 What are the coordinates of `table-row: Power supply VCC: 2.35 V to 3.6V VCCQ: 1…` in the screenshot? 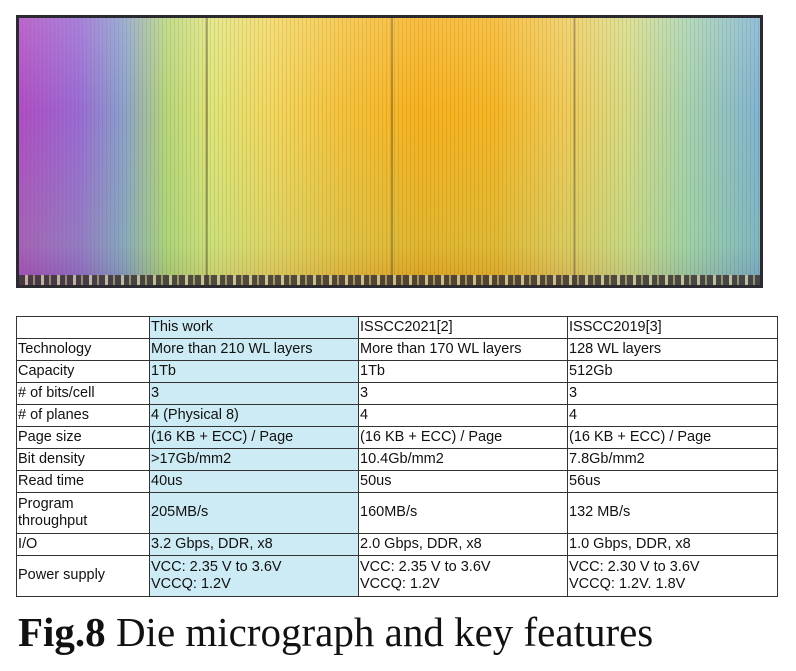 It's located at (397, 576).